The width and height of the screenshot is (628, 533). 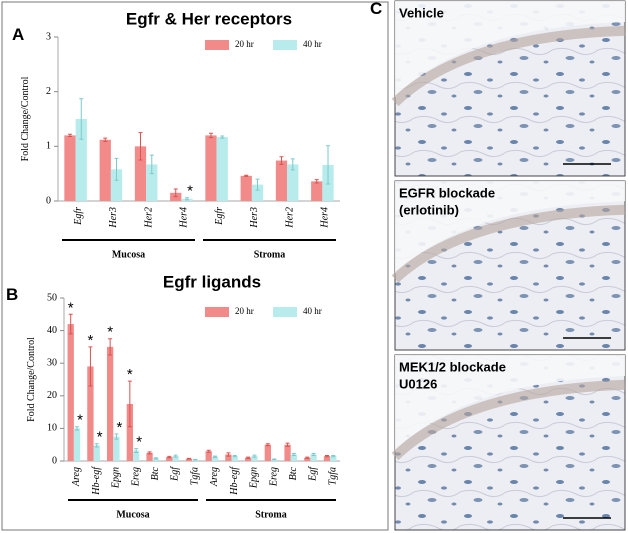 What do you see at coordinates (12, 294) in the screenshot?
I see `panel-label: B` at bounding box center [12, 294].